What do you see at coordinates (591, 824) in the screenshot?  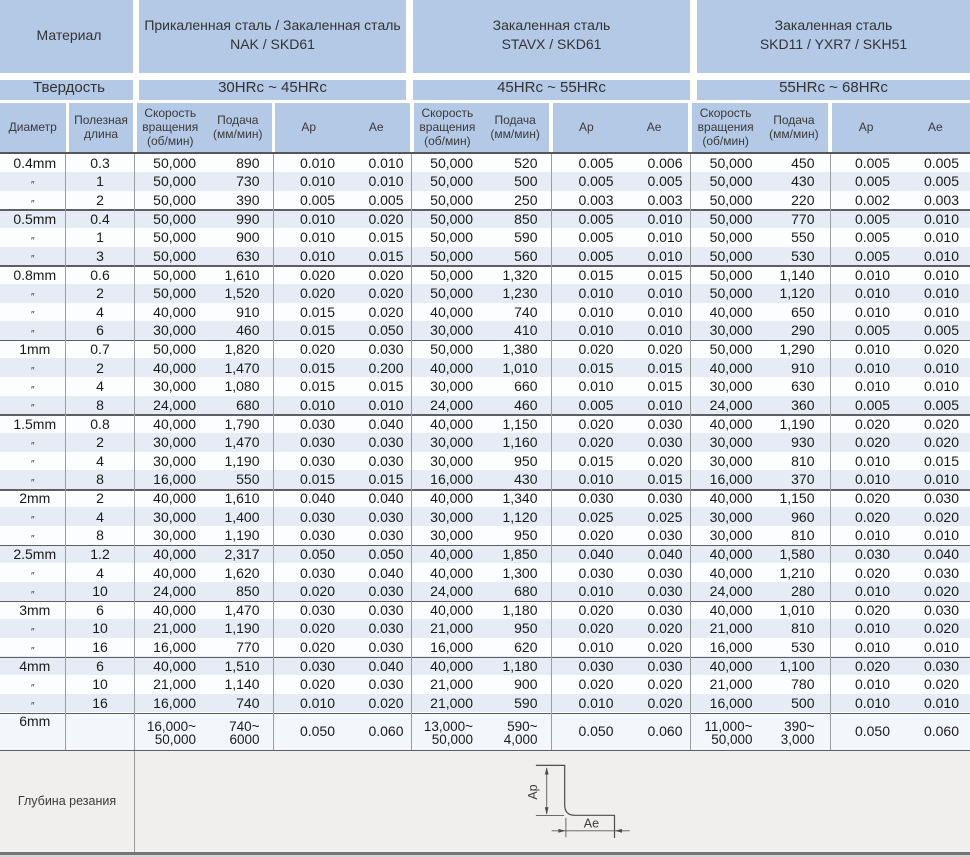 I see `svg-text: Ae` at bounding box center [591, 824].